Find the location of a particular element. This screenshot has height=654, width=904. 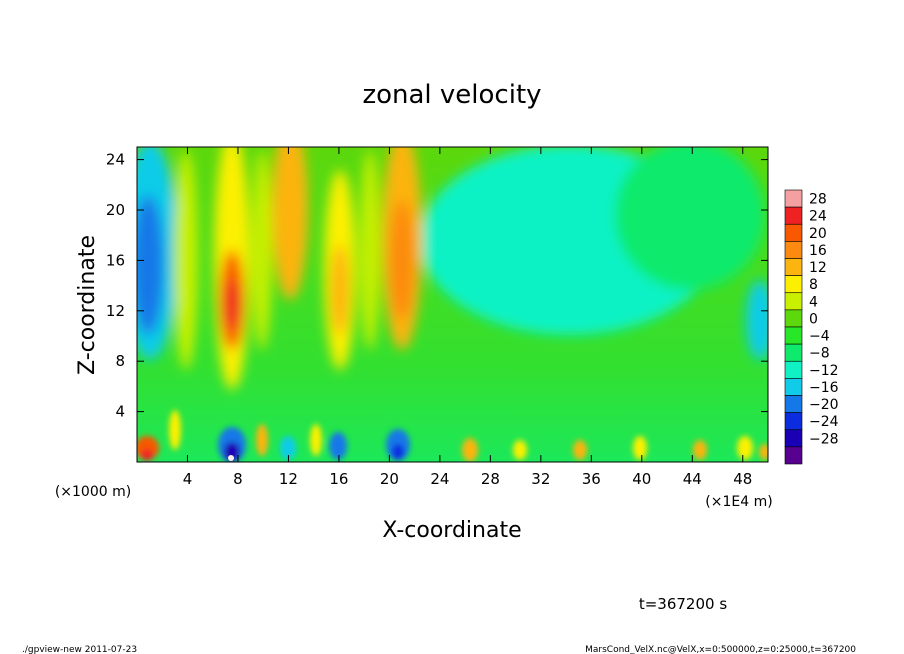

x-tick-label: 36 is located at coordinates (591, 479).